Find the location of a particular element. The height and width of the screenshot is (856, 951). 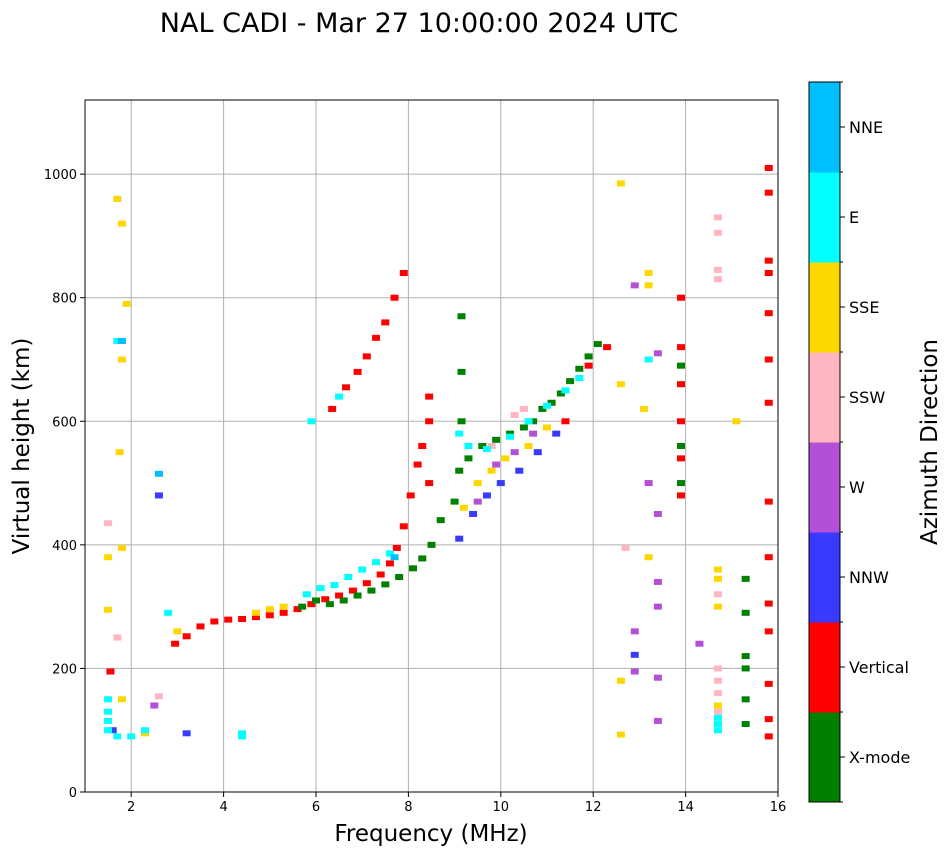

colorbar-tick-label: NNE is located at coordinates (866, 127).